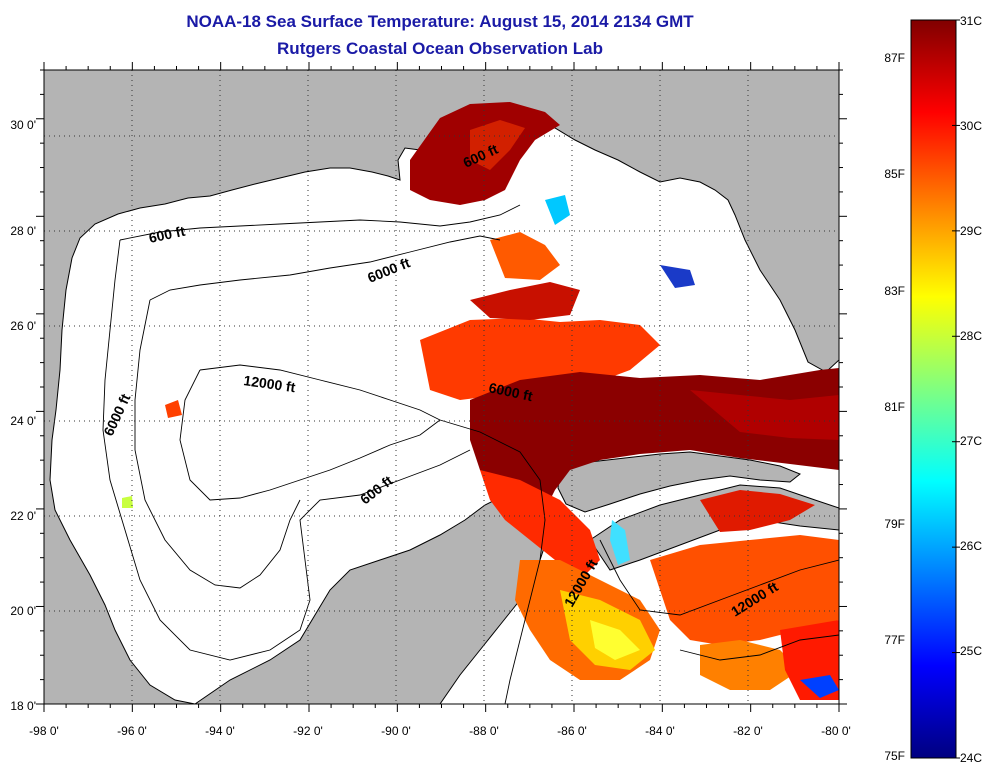  I want to click on land-yucatan, so click(370, 599).